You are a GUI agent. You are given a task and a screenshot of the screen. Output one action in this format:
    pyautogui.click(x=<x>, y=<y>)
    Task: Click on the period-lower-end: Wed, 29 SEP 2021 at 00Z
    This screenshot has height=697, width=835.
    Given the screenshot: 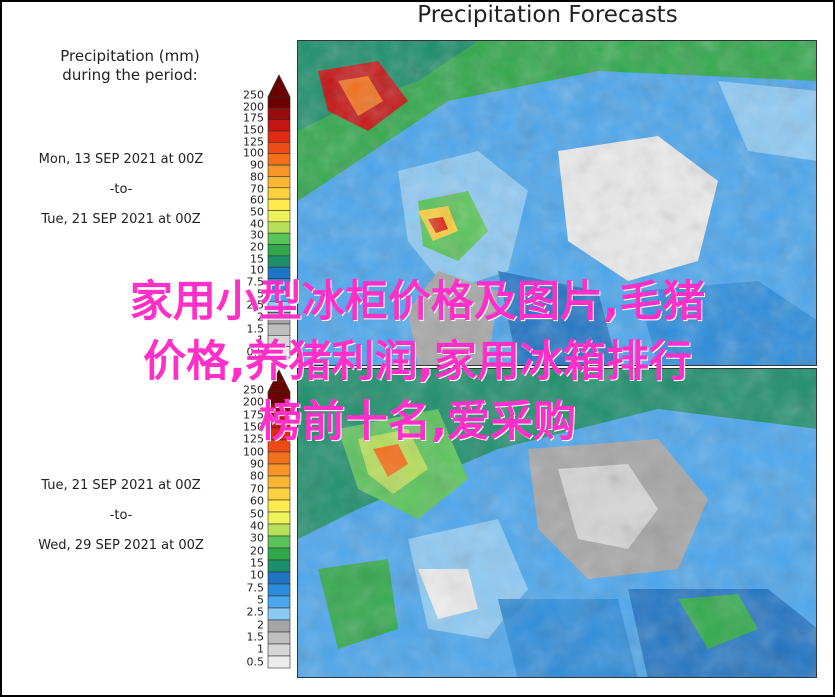 What is the action you would take?
    pyautogui.click(x=121, y=545)
    